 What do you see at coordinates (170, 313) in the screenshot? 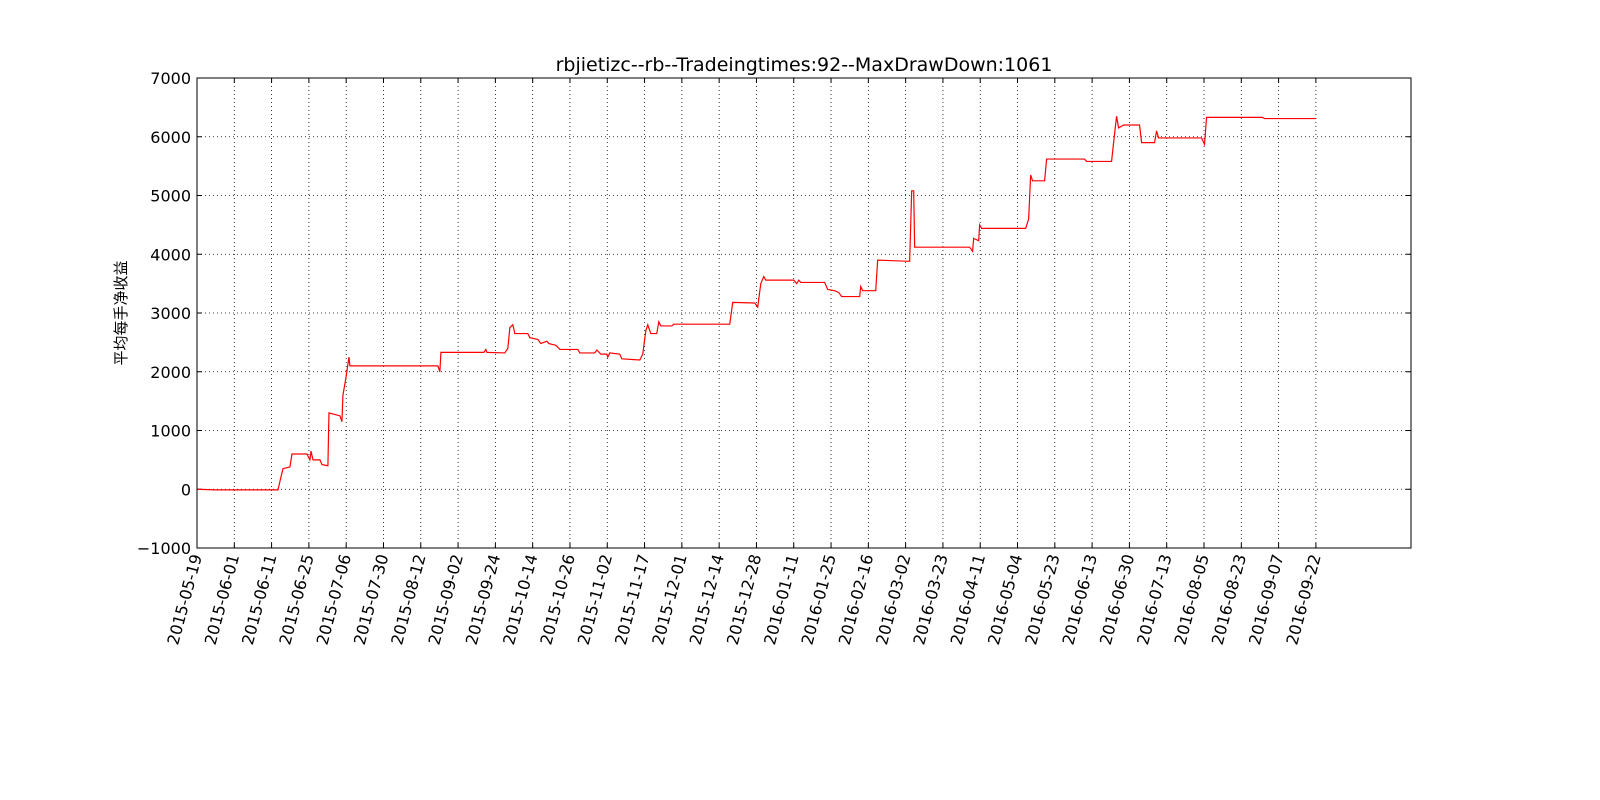
I see `y-tick-label: 3000` at bounding box center [170, 313].